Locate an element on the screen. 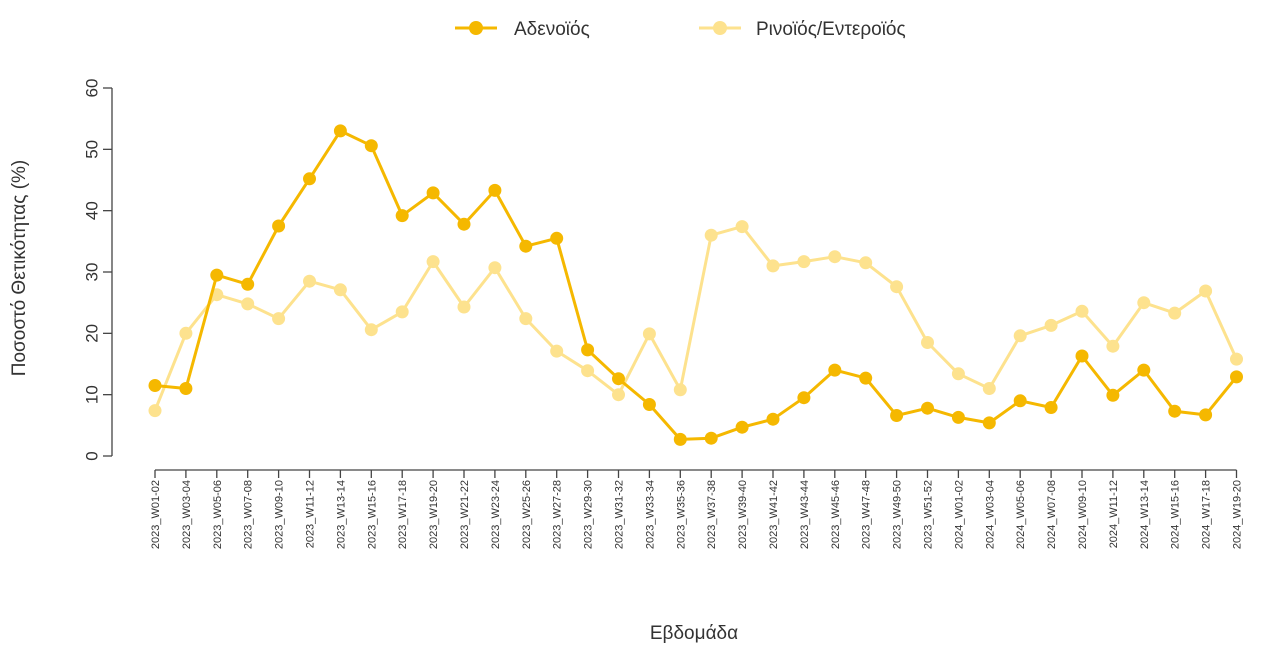 The width and height of the screenshot is (1282, 648). x-tick-label: 2023_W29-30 is located at coordinates (589, 514).